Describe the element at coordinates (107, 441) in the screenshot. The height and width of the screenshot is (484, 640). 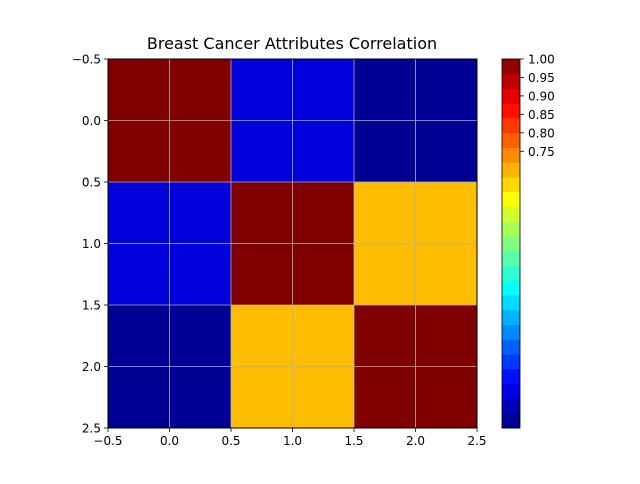
I see `x-tick-label: −0.5` at that location.